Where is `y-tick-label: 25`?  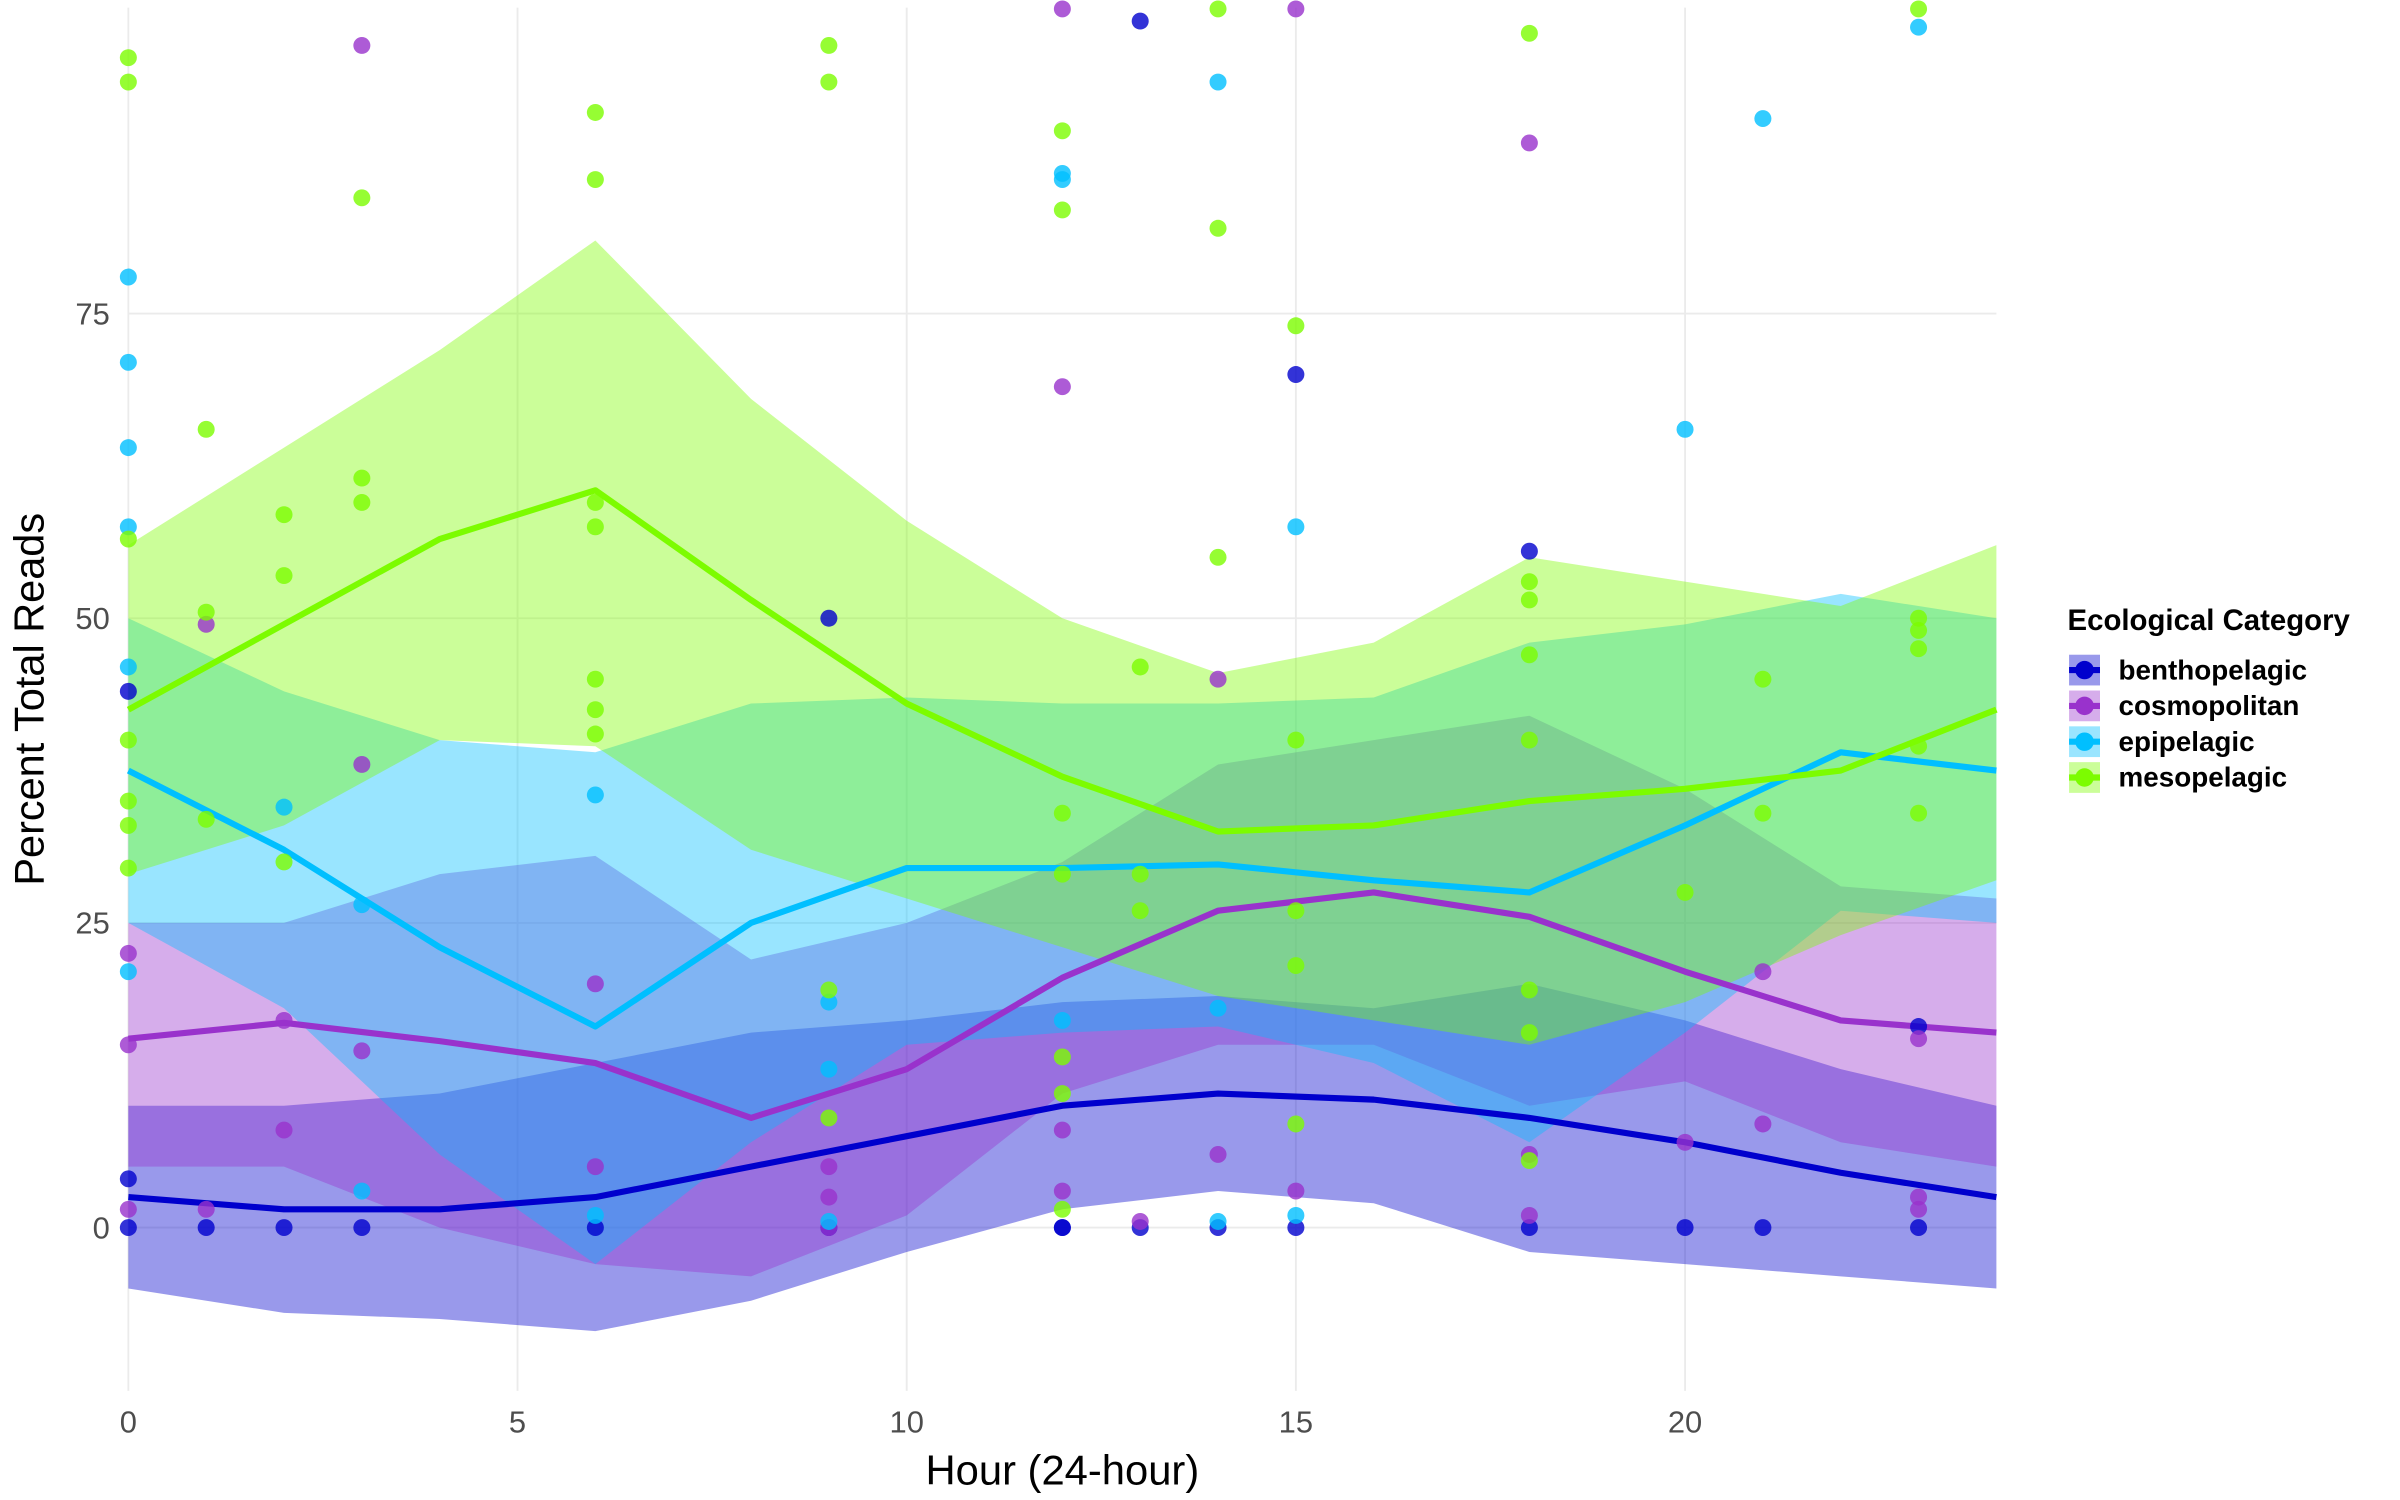 y-tick-label: 25 is located at coordinates (92, 923).